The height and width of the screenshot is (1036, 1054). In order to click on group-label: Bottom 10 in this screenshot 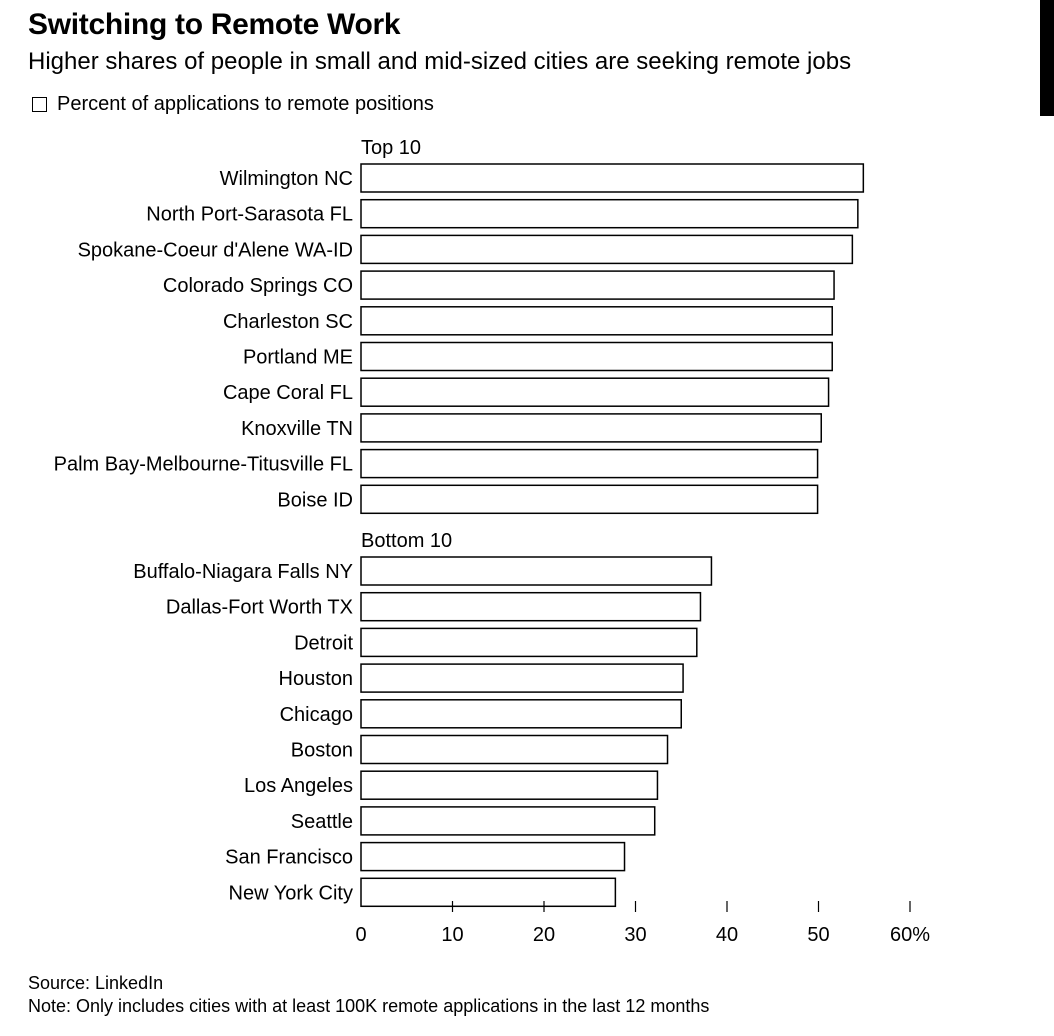, I will do `click(406, 541)`.